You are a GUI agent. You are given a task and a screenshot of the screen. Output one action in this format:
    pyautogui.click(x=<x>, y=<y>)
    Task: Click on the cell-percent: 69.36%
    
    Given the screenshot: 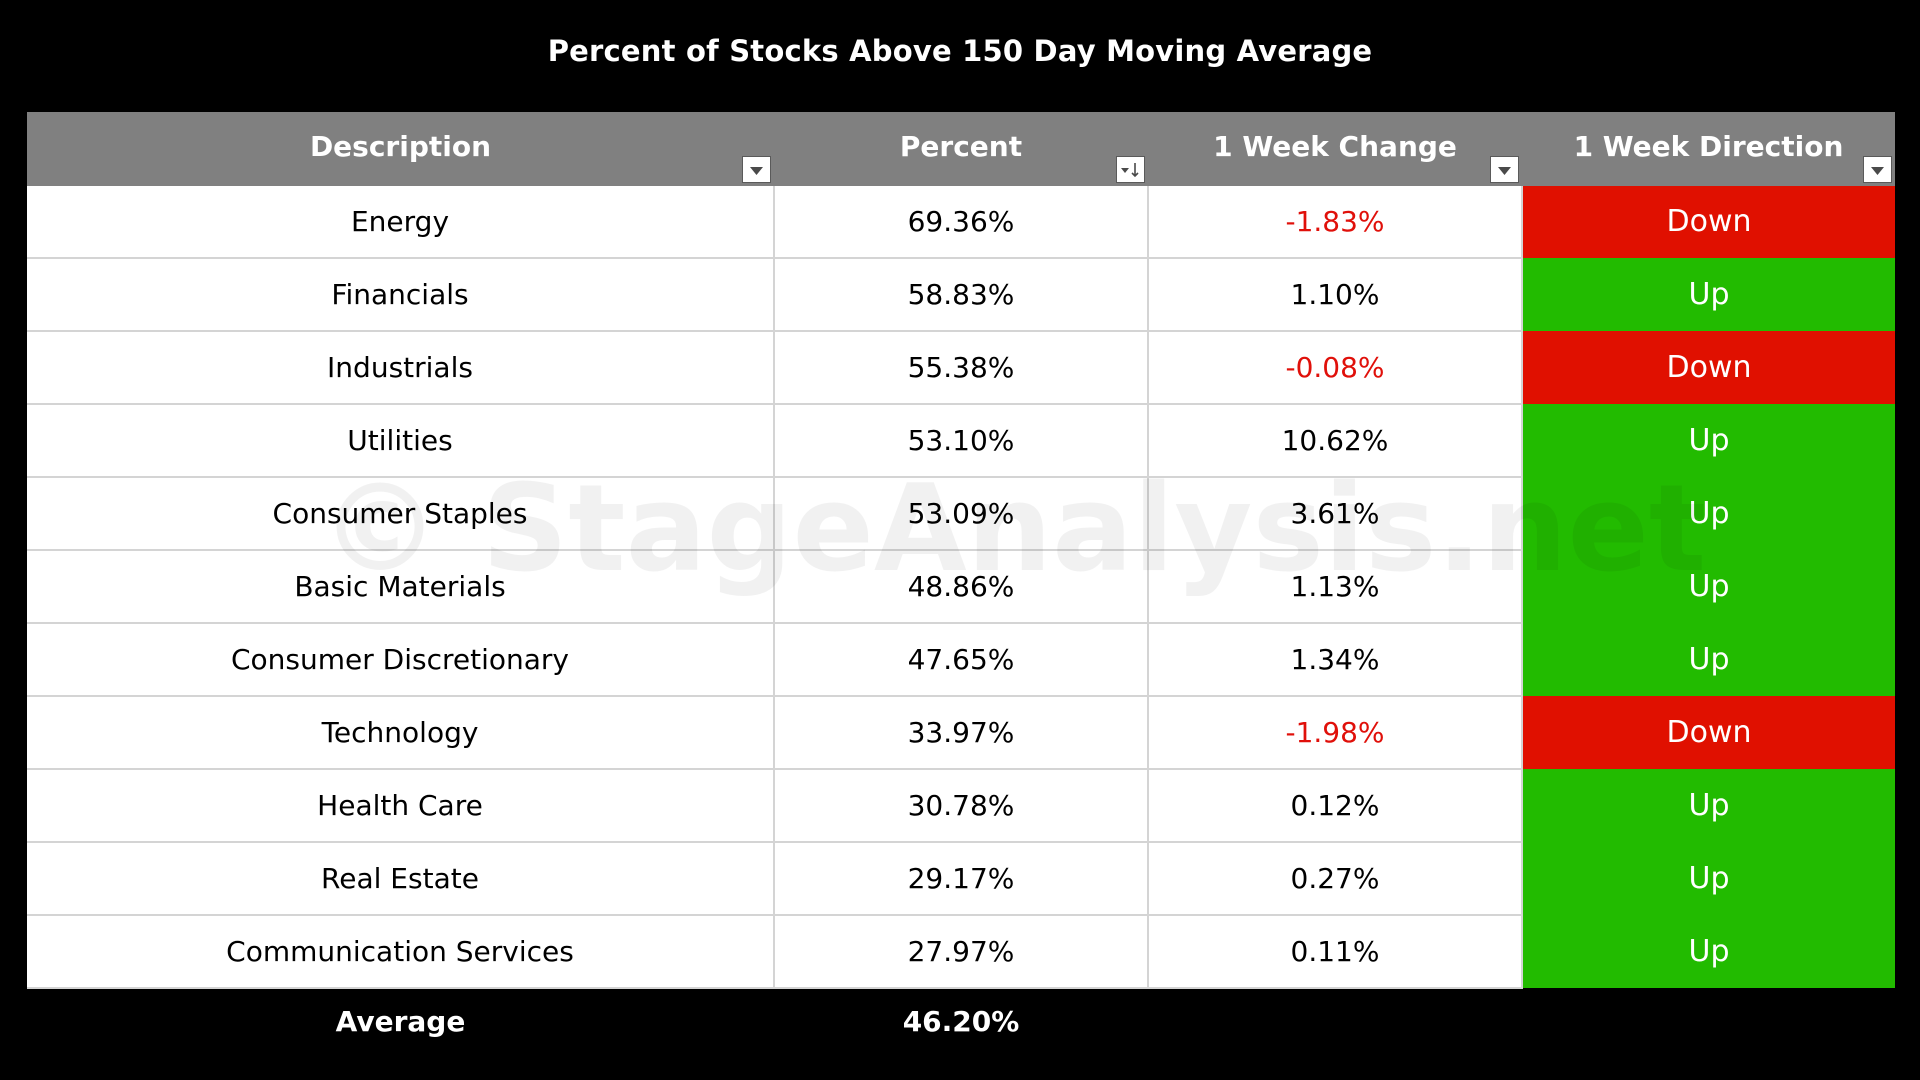 What is the action you would take?
    pyautogui.click(x=961, y=222)
    